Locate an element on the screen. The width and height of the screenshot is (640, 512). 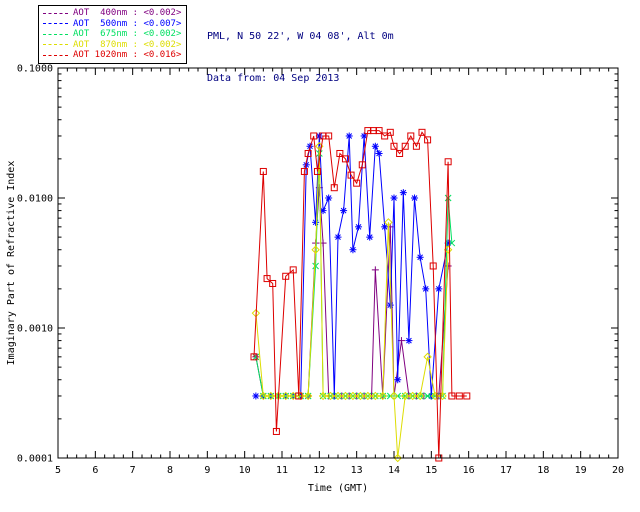
x-tick-label: 18 is located at coordinates (543, 470).